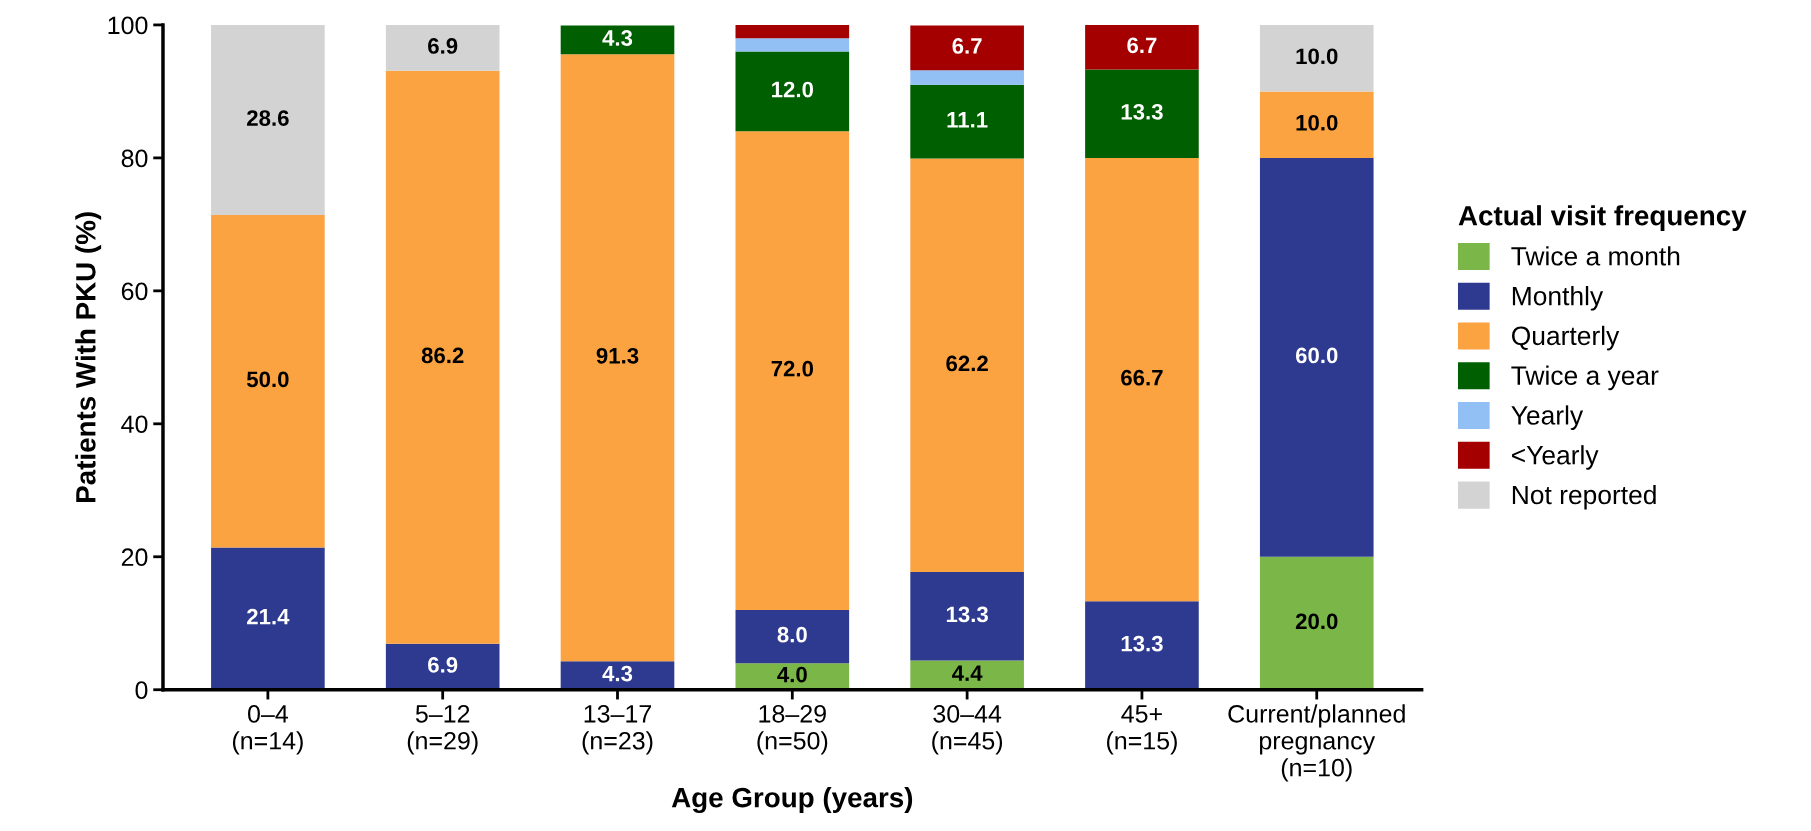 The height and width of the screenshot is (831, 1811). What do you see at coordinates (1555, 457) in the screenshot?
I see `legend-label: <Yearly` at bounding box center [1555, 457].